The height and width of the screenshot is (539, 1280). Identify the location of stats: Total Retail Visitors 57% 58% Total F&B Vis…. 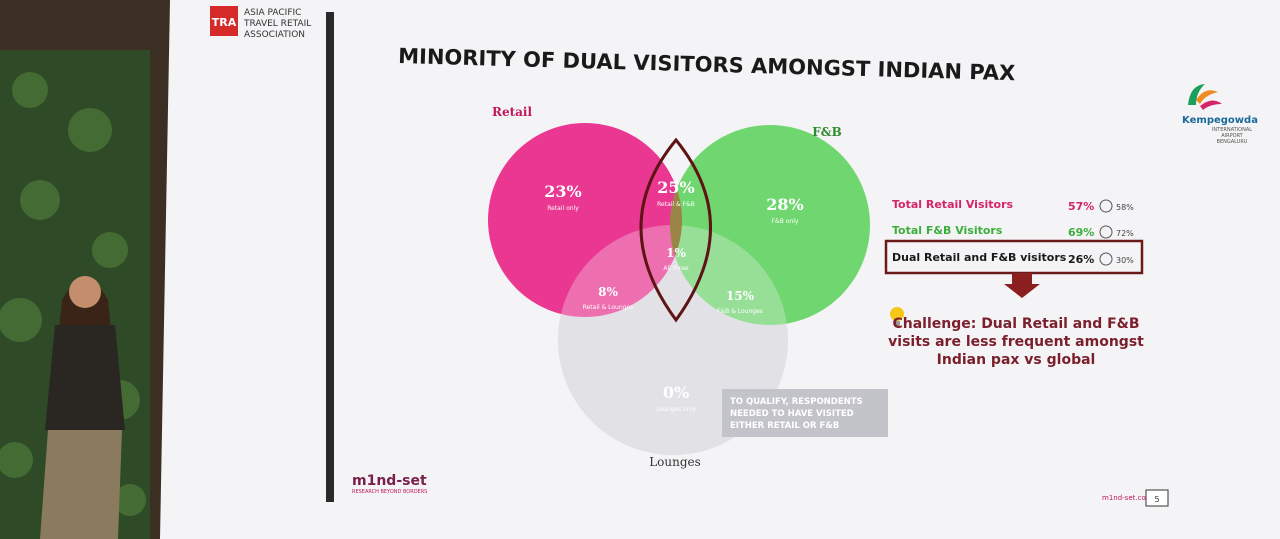
(1013, 232).